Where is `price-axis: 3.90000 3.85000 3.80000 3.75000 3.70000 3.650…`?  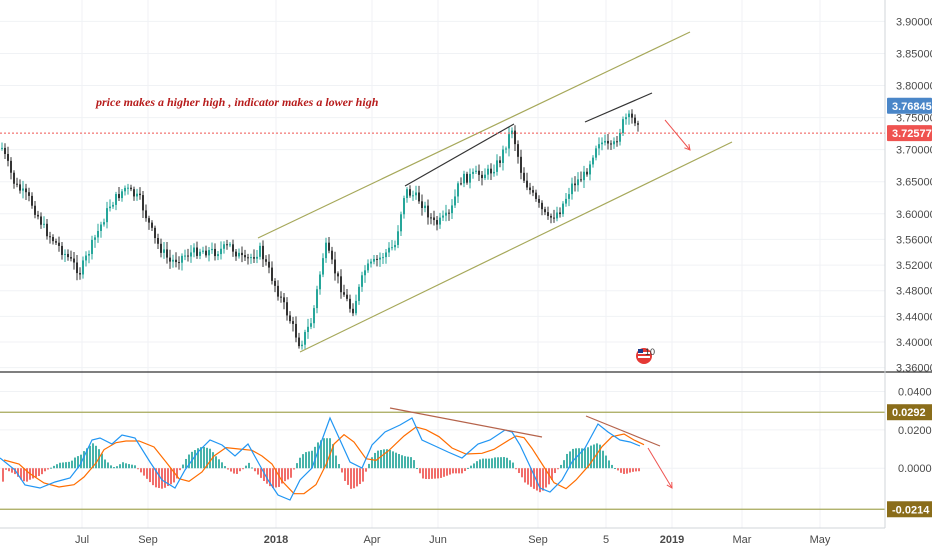
price-axis: 3.90000 3.85000 3.80000 3.75000 3.70000 3.650… is located at coordinates (908, 264).